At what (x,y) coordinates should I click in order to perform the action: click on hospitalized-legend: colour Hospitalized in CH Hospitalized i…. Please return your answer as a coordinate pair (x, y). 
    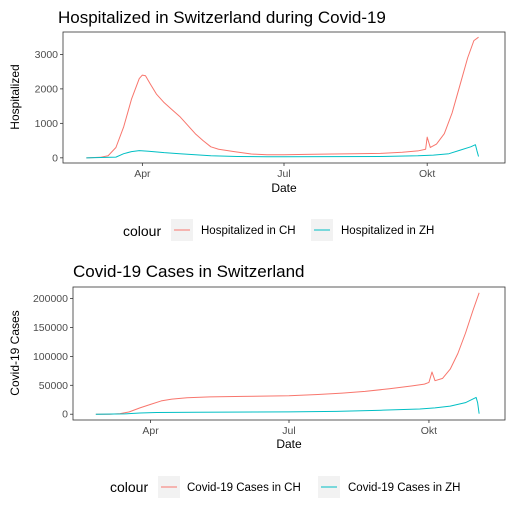
    Looking at the image, I should click on (278, 230).